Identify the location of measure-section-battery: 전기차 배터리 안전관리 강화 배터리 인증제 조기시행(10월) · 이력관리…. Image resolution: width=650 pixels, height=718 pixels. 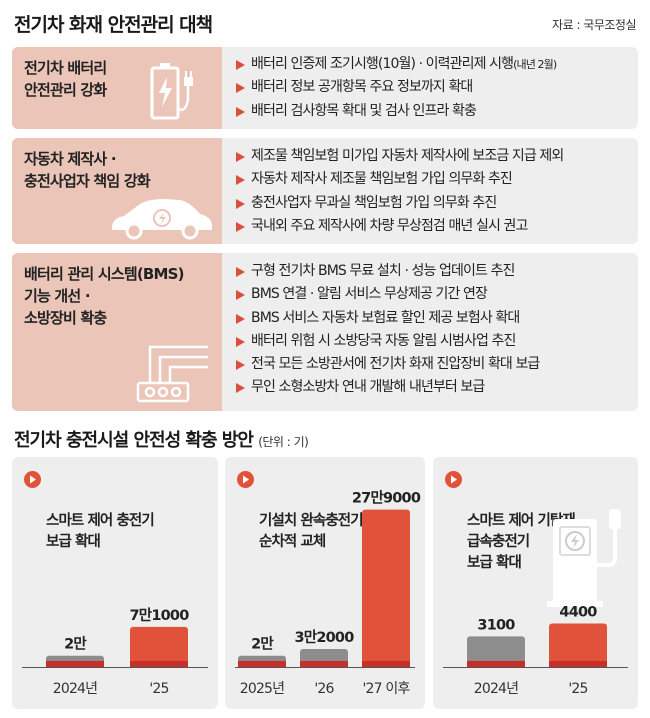
(325, 88).